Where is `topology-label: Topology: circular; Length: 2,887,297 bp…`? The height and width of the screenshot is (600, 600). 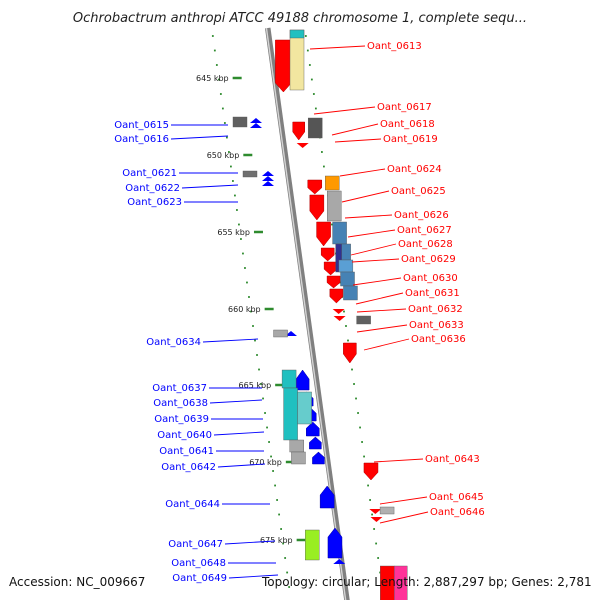
topology-label: Topology: circular; Length: 2,887,297 bp… is located at coordinates (426, 582).